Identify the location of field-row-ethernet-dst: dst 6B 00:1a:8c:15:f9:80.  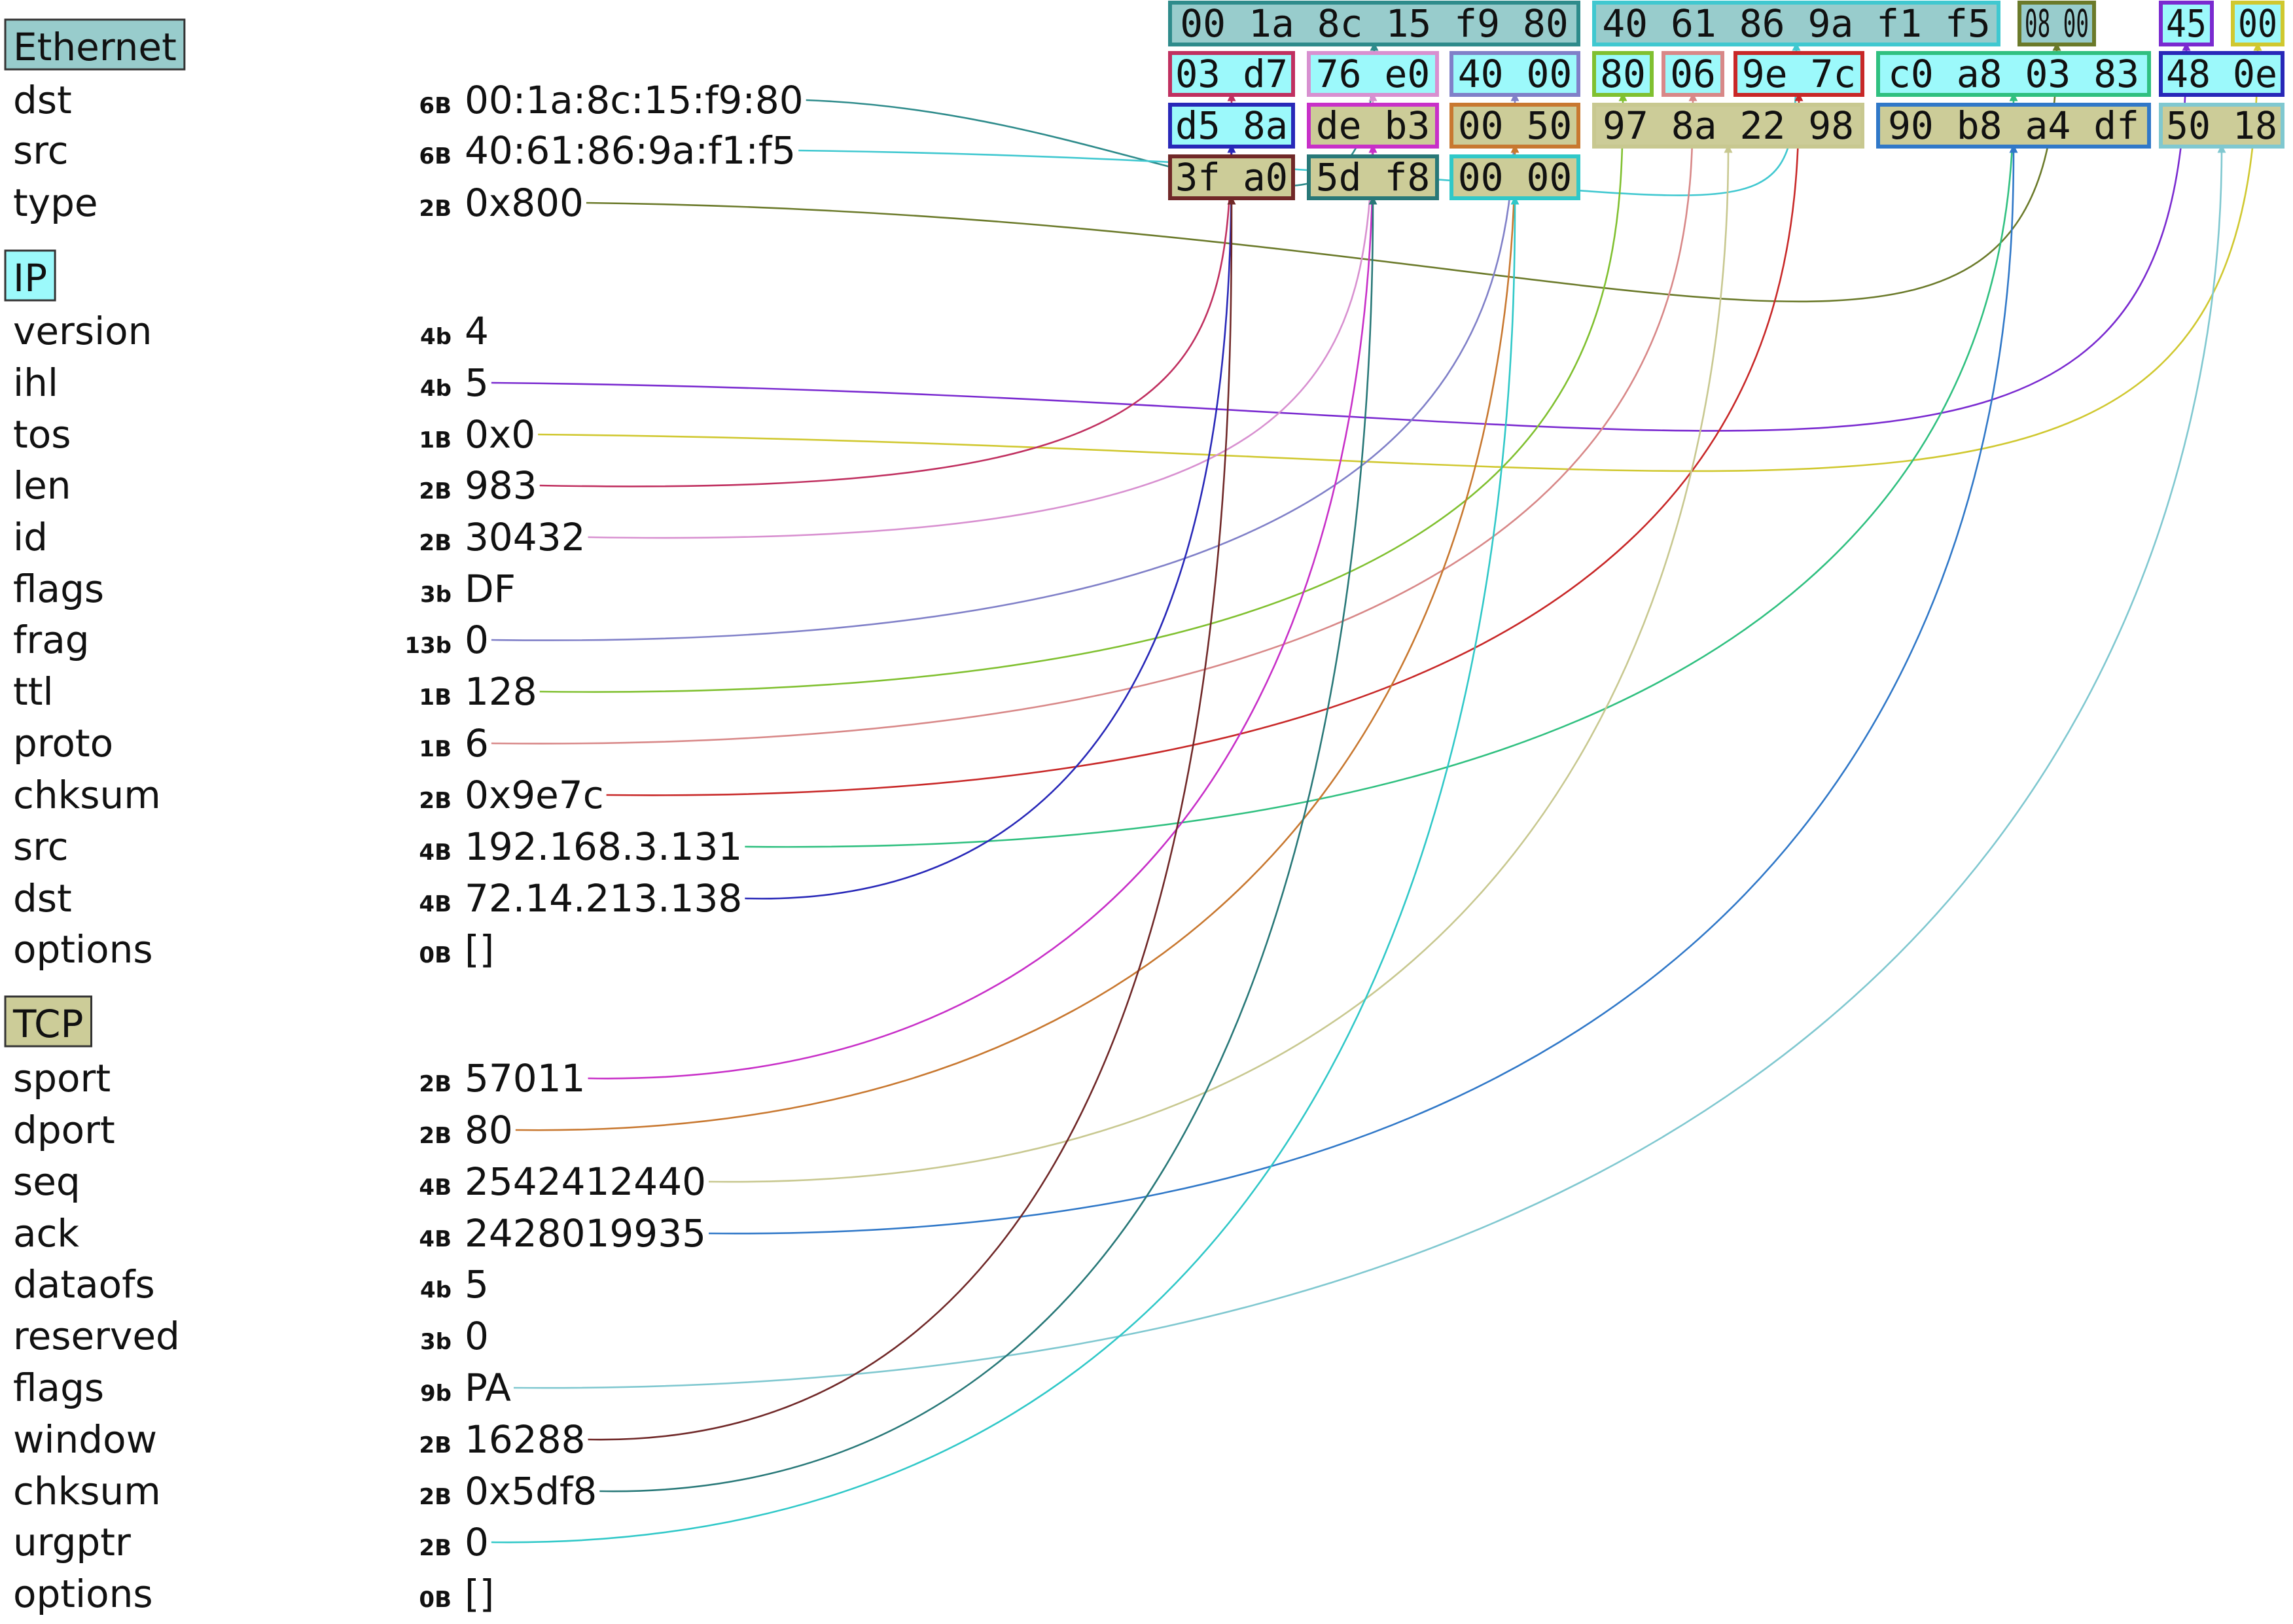
(408, 100).